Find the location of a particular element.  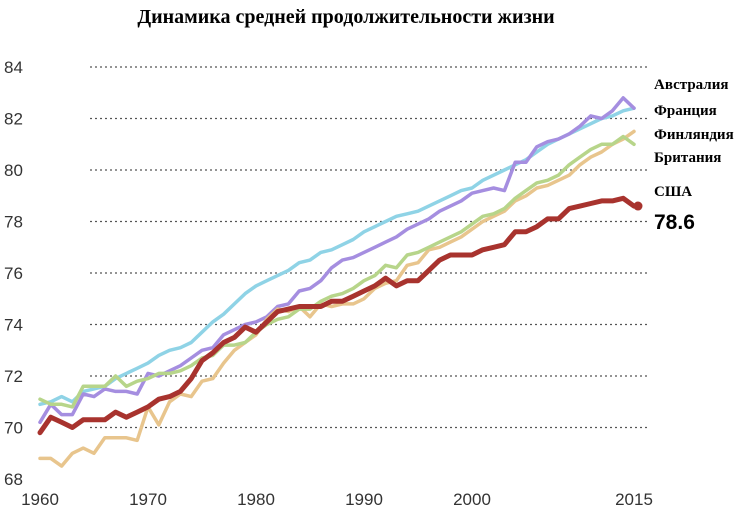

x-axis-ticks: 1960 1970 1980 1990 2000 2015 is located at coordinates (337, 499).